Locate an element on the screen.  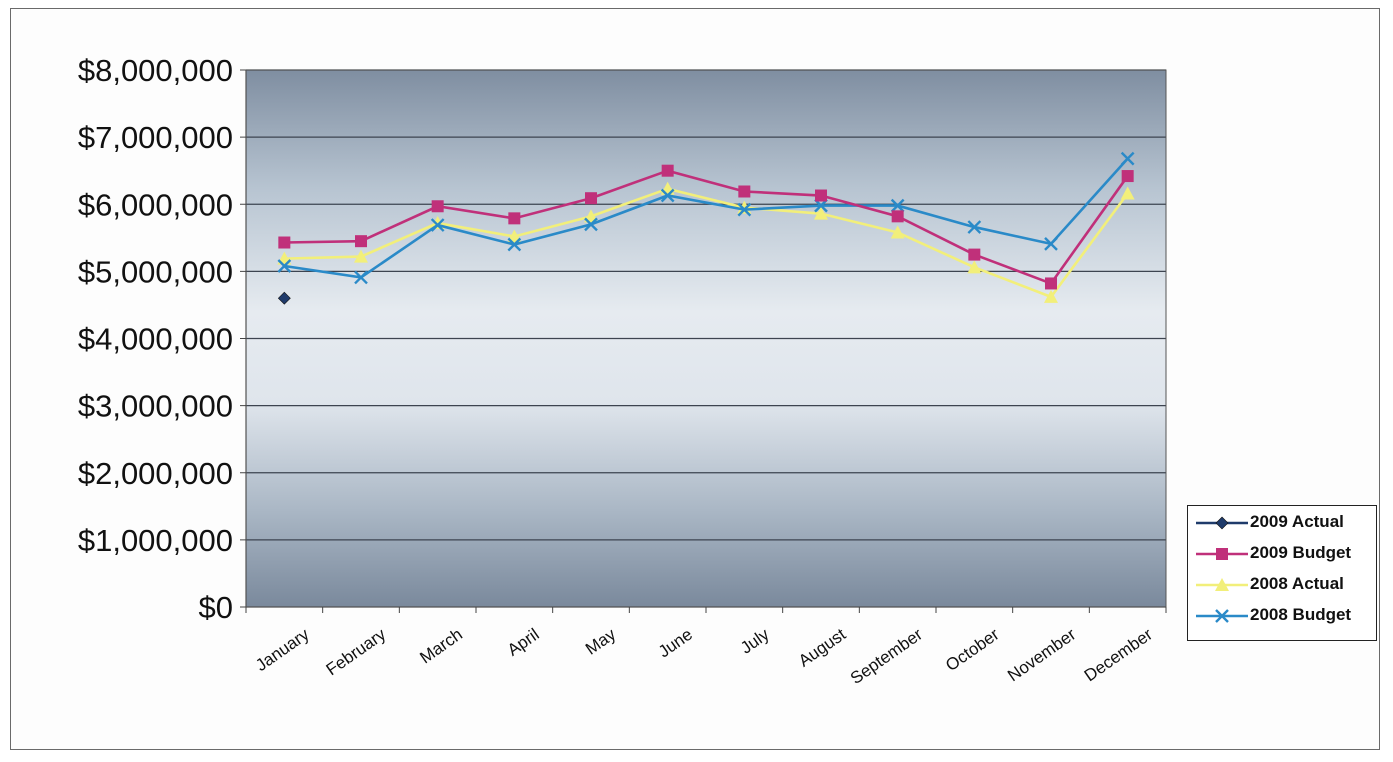
y-tick-label: $2,000,000 is located at coordinates (155, 473).